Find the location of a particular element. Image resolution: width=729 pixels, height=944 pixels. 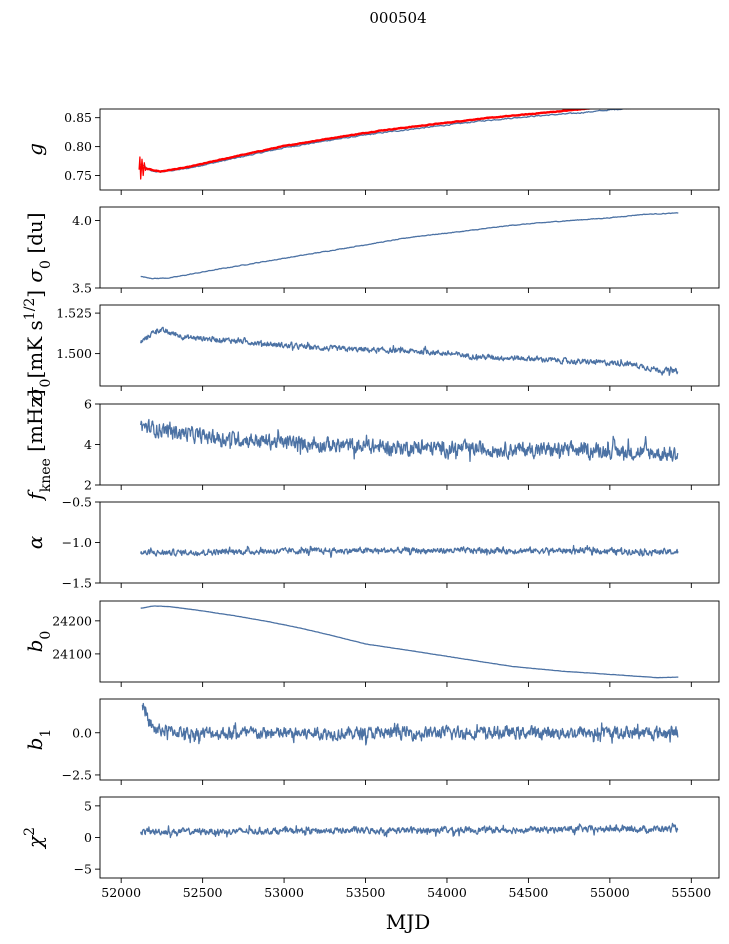

panel-sigma0-du: 3.5 4.0 σ0 [du] is located at coordinates (371, 251).